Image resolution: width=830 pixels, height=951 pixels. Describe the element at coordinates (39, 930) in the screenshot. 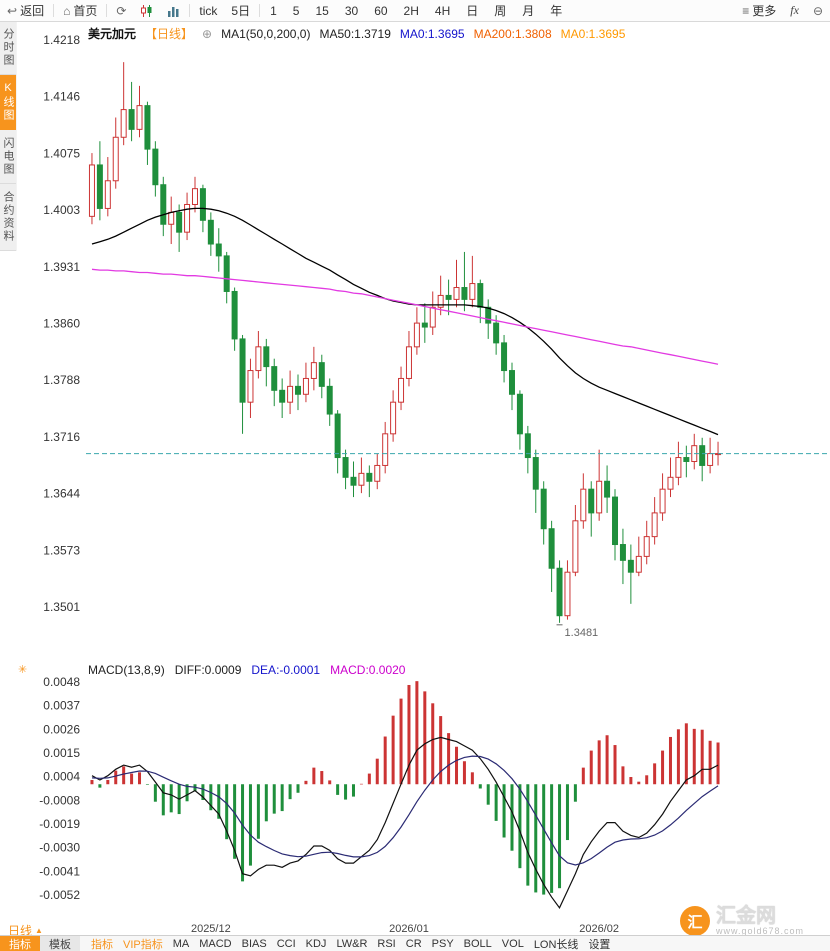

I see `triangle-up-icon: ▲` at that location.